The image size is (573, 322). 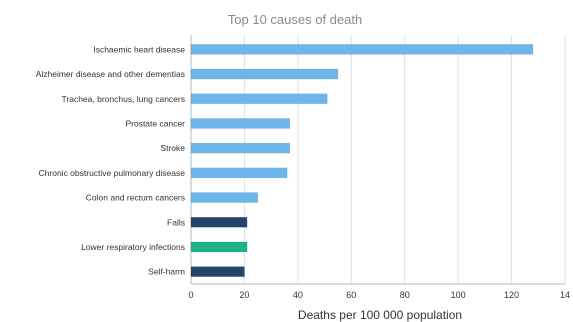 What do you see at coordinates (295, 19) in the screenshot?
I see `chart-title: Top 10 causes of death` at bounding box center [295, 19].